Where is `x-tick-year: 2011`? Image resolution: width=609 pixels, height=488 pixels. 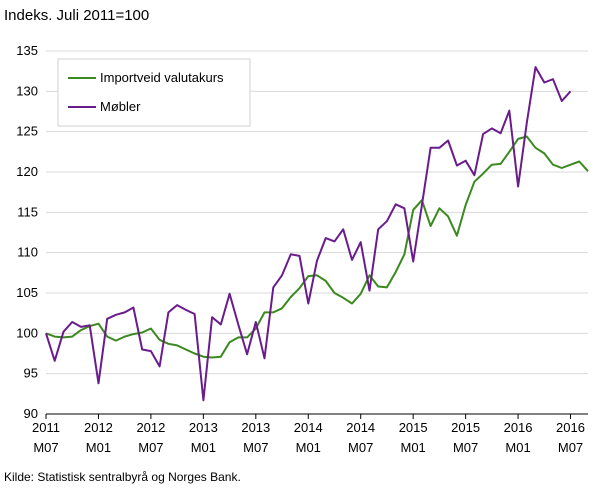 x-tick-year: 2011 is located at coordinates (46, 427).